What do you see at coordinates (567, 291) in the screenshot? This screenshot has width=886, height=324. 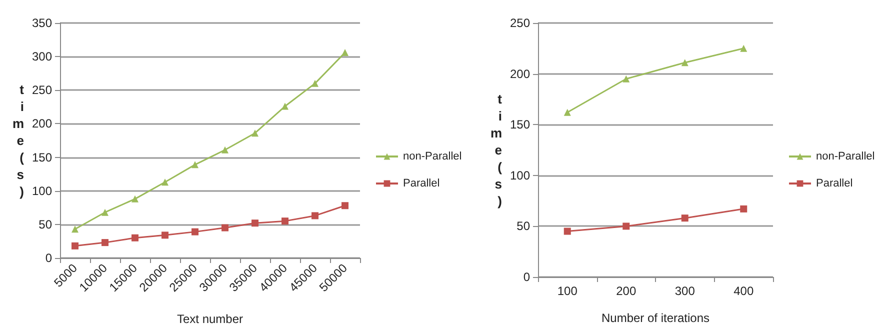 I see `x-tick-label: 100` at bounding box center [567, 291].